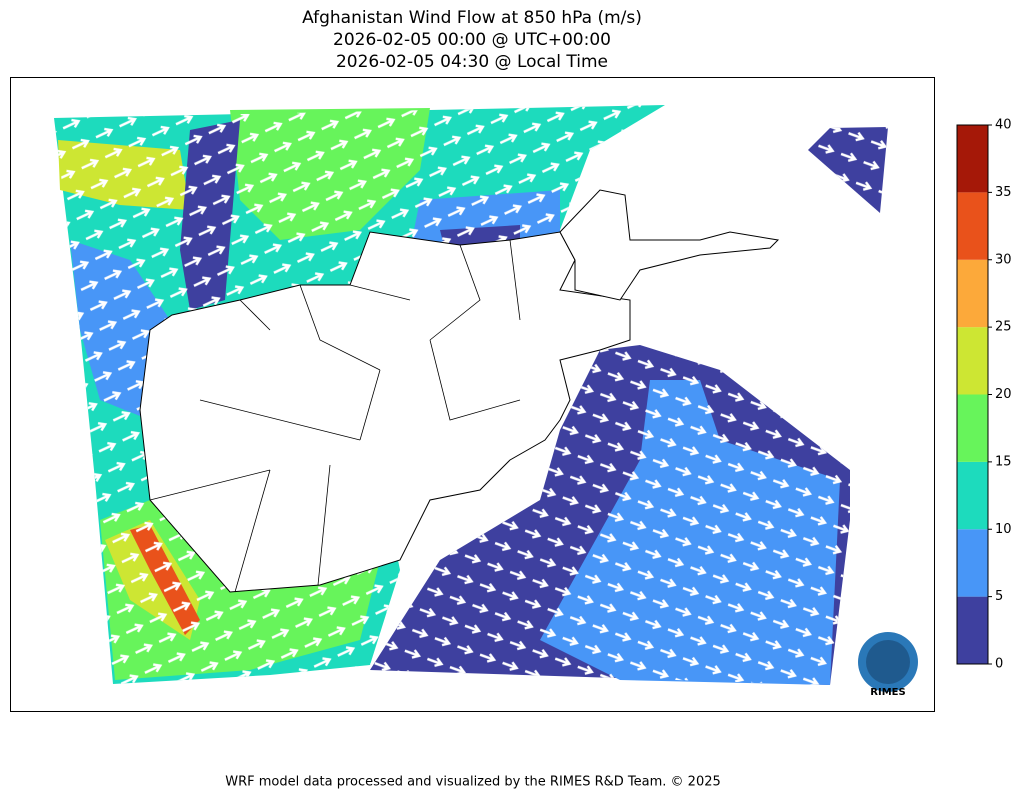 The height and width of the screenshot is (799, 1021). Describe the element at coordinates (887, 692) in the screenshot. I see `logo-text: RIMES` at that location.